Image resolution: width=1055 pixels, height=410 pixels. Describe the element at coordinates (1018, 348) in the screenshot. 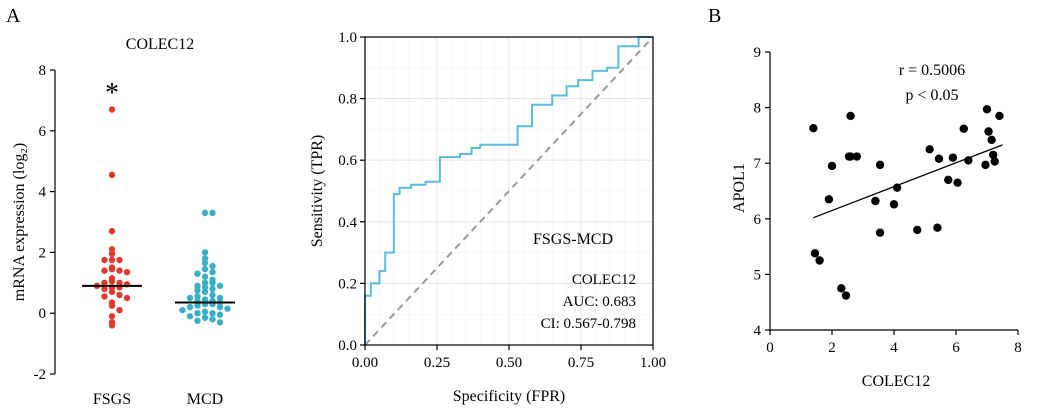

I see `corr-x-tick-label: 8` at that location.